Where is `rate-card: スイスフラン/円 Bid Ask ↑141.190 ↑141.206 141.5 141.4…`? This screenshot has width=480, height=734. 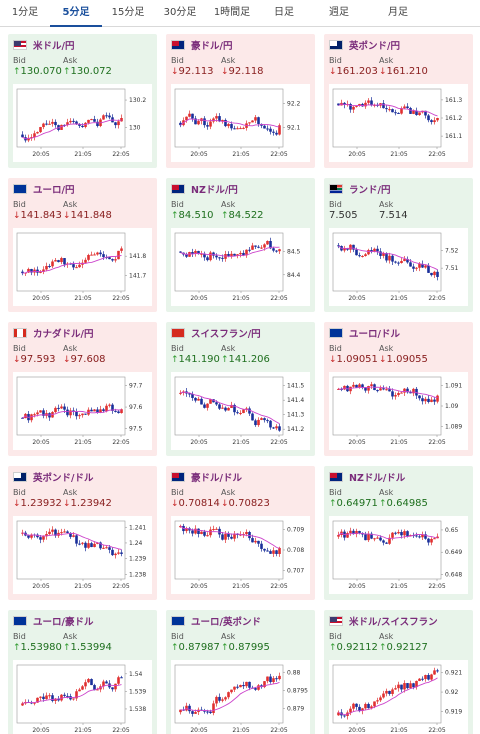 rate-card: スイスフラン/円 Bid Ask ↑141.190 ↑141.206 141.5 141.4… is located at coordinates (240, 389).